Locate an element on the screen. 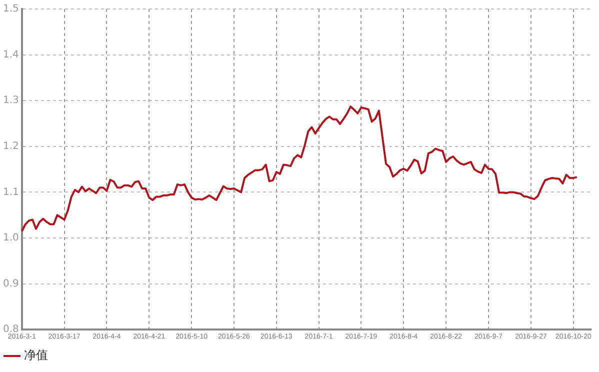 This screenshot has height=372, width=599. y-tick-label: 1.5 is located at coordinates (10, 9).